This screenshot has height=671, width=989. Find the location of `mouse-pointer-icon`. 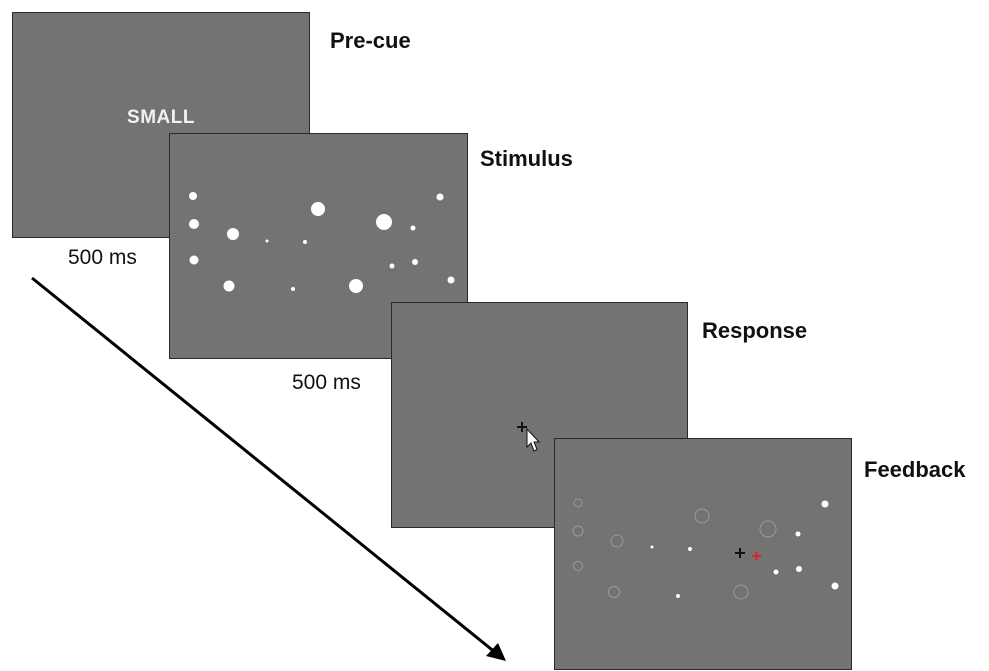

mouse-pointer-icon is located at coordinates (533, 439).